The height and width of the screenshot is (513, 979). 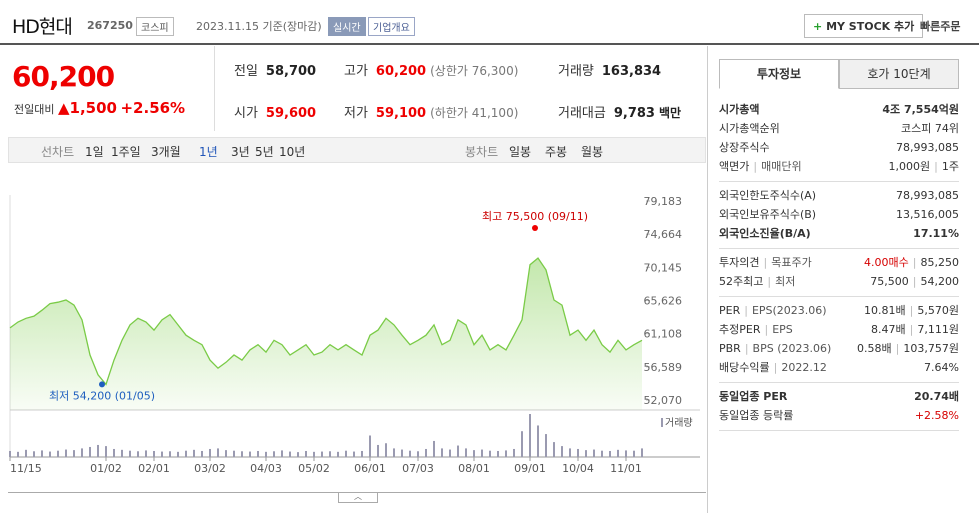 I want to click on info-value-part: 5,570원, so click(x=938, y=310).